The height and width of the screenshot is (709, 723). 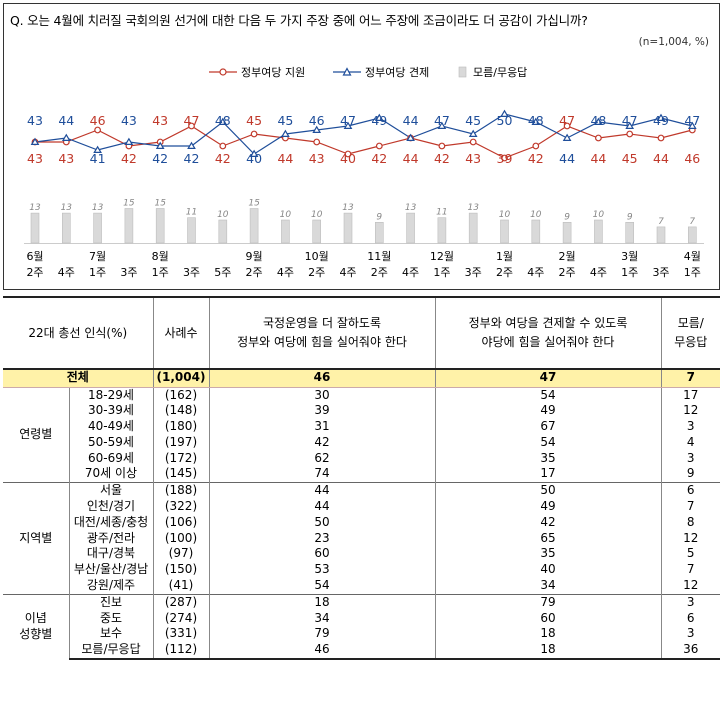 I want to click on check-data-label: 45, so click(x=473, y=120).